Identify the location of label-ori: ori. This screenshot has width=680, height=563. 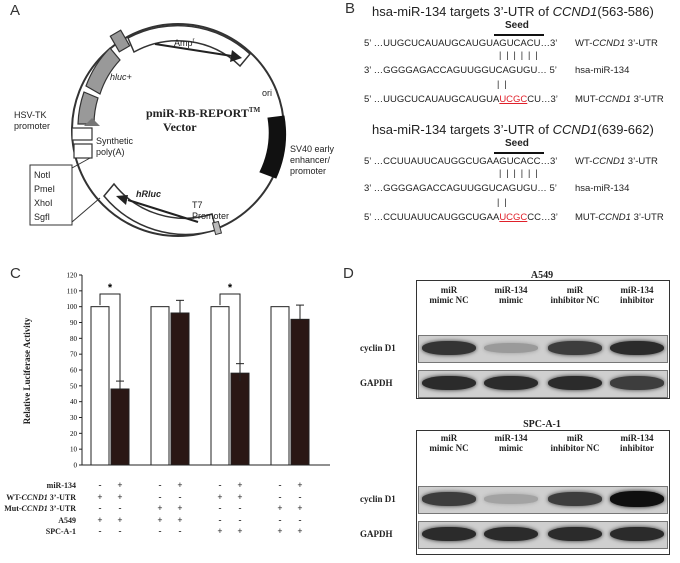
(267, 93).